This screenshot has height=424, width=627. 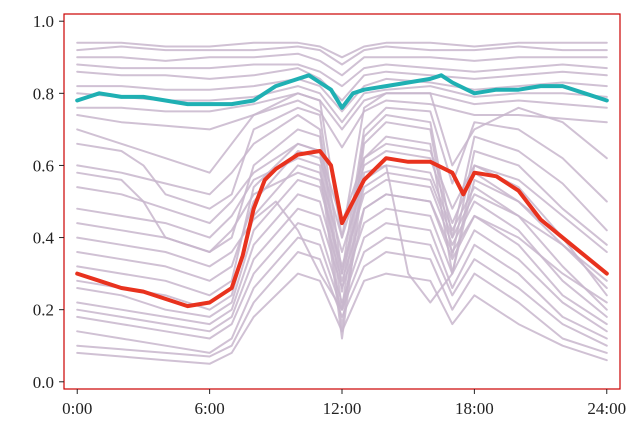 What do you see at coordinates (606, 408) in the screenshot?
I see `x-tick-label: 24:00` at bounding box center [606, 408].